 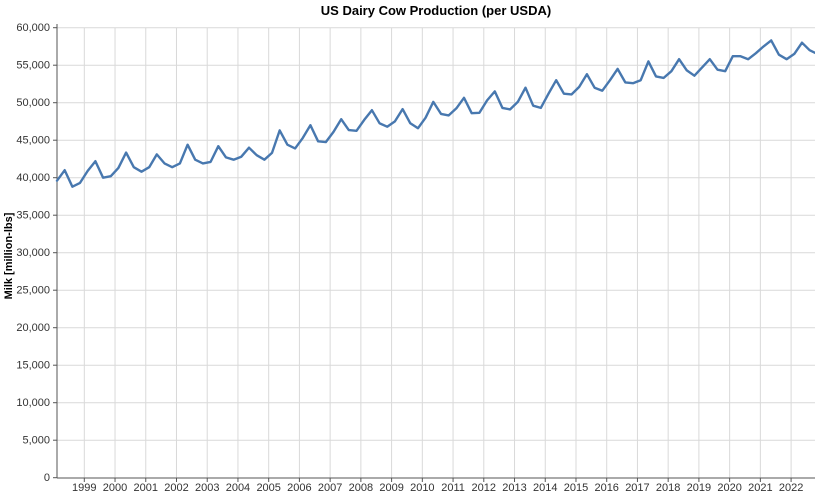 What do you see at coordinates (422, 488) in the screenshot?
I see `x-tick-label: 2010` at bounding box center [422, 488].